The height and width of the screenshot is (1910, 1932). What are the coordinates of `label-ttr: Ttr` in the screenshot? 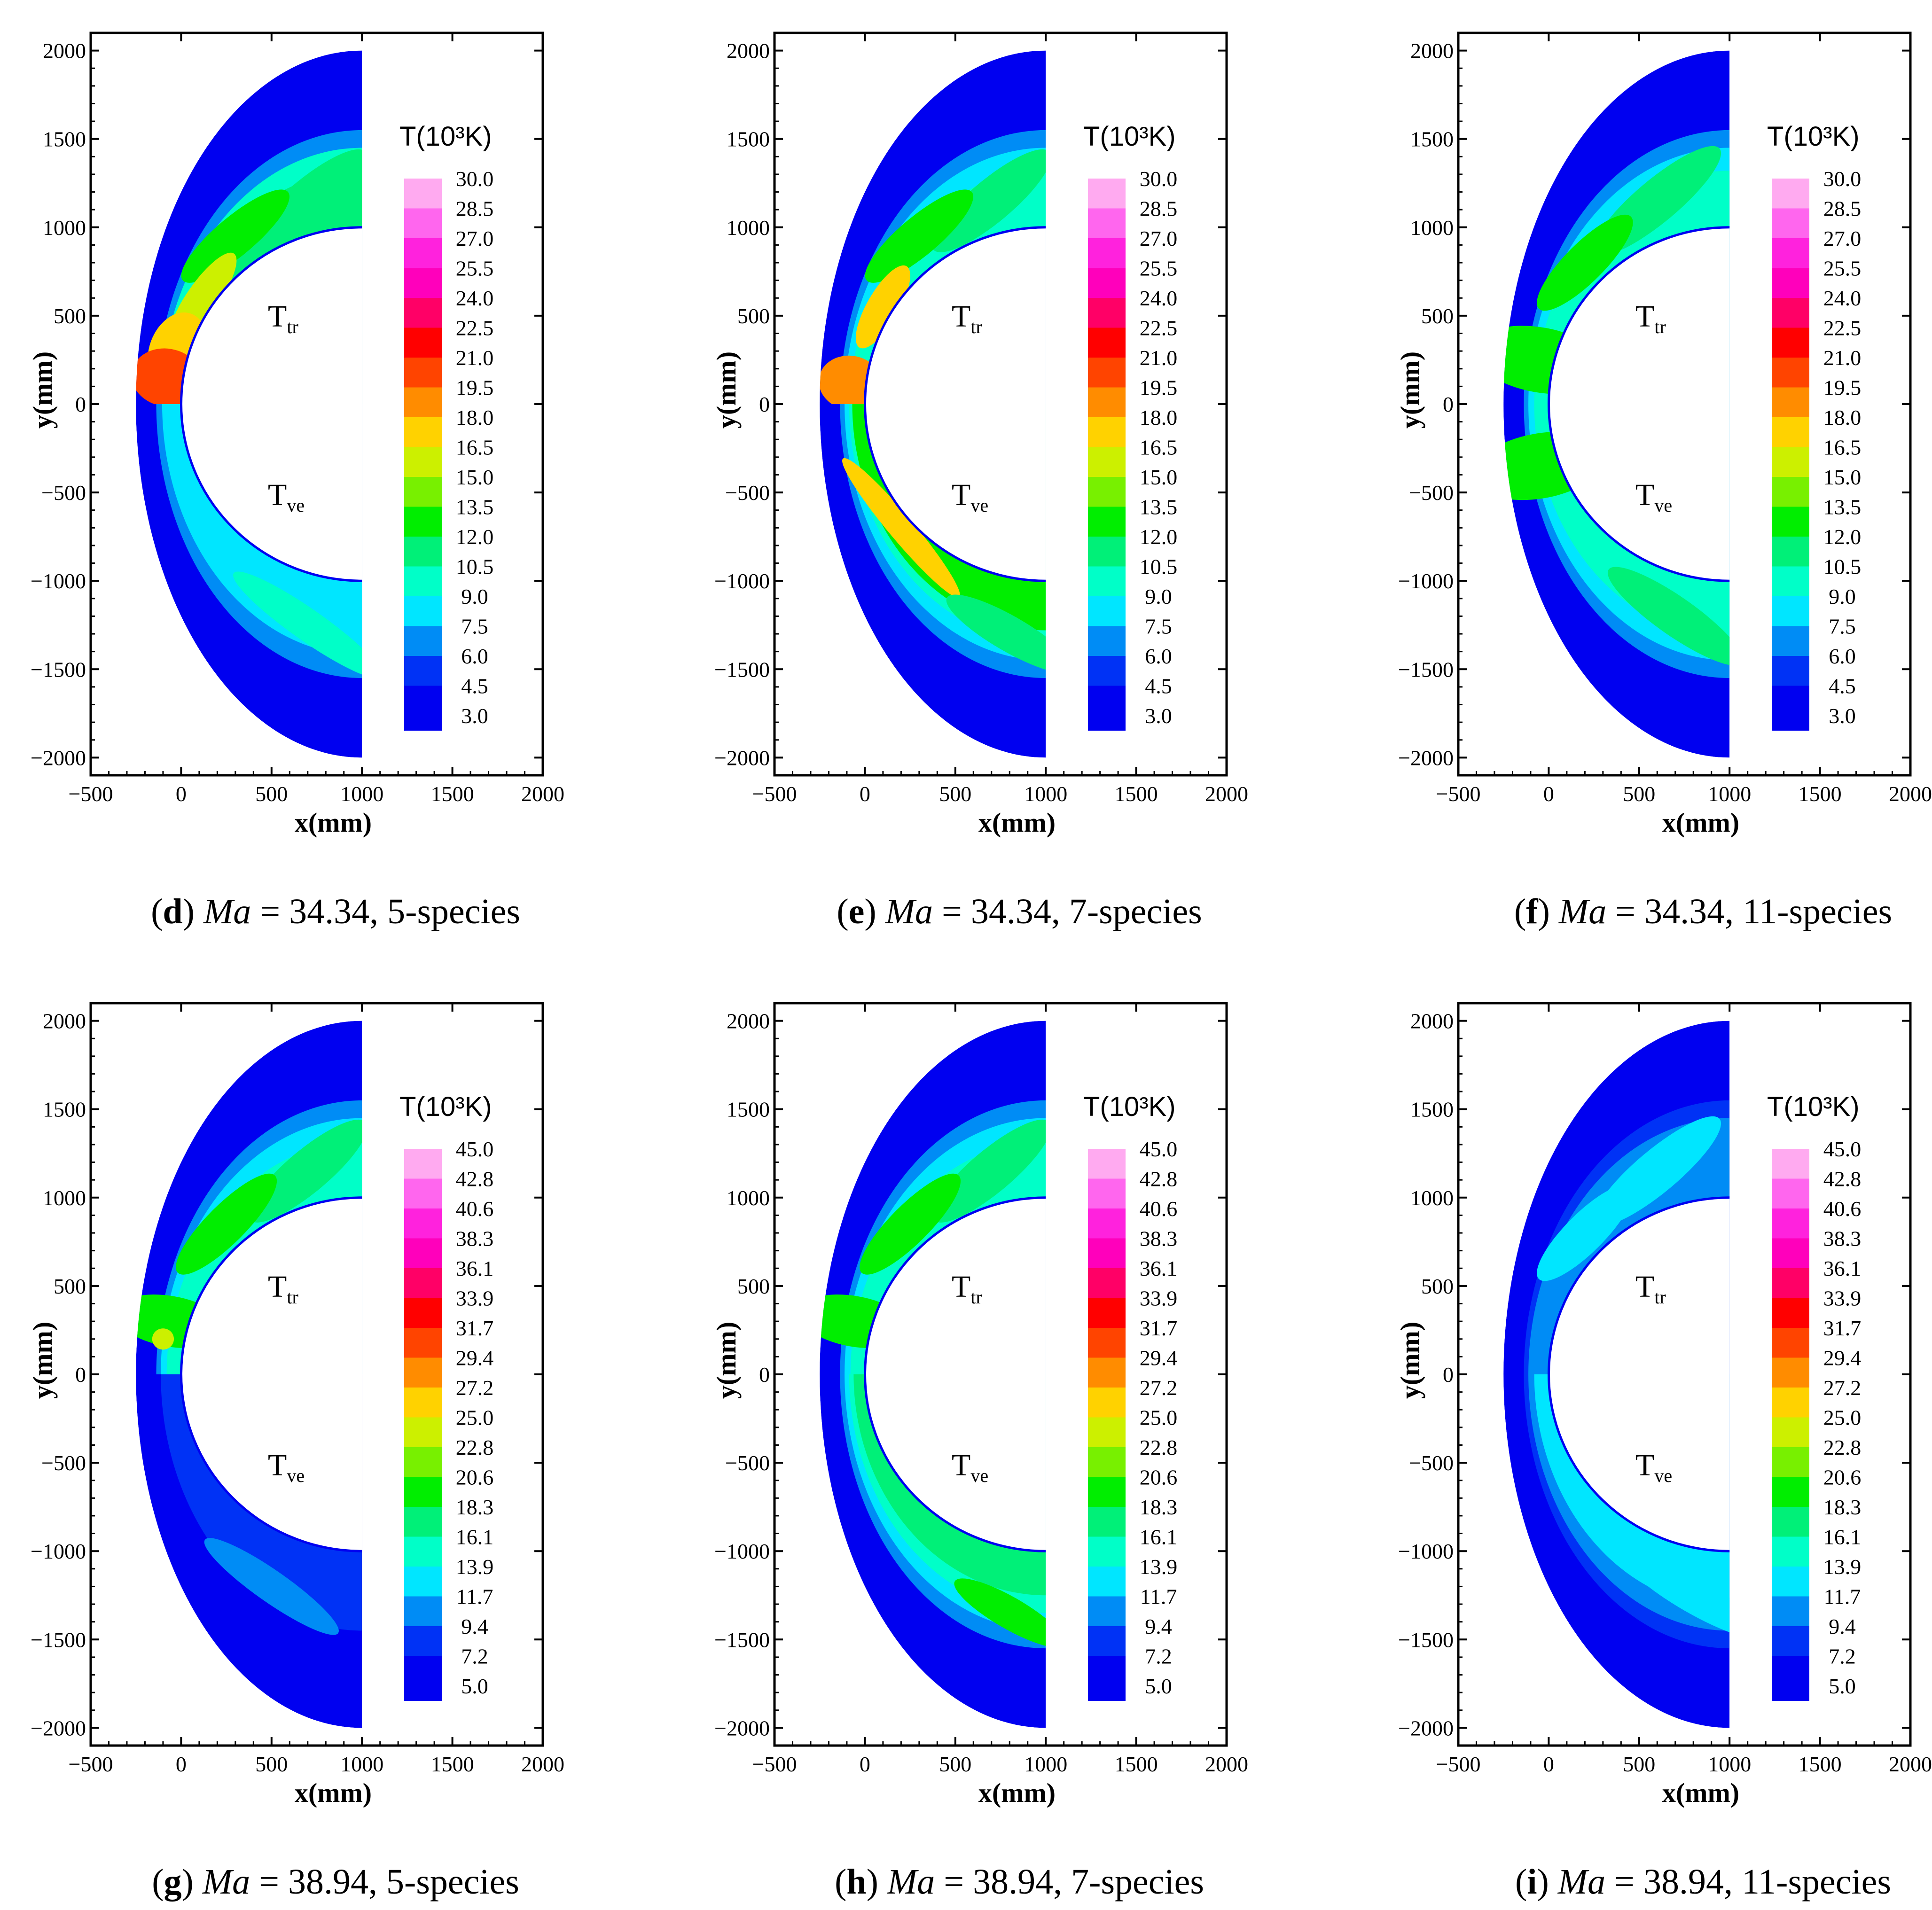 It's located at (1650, 1289).